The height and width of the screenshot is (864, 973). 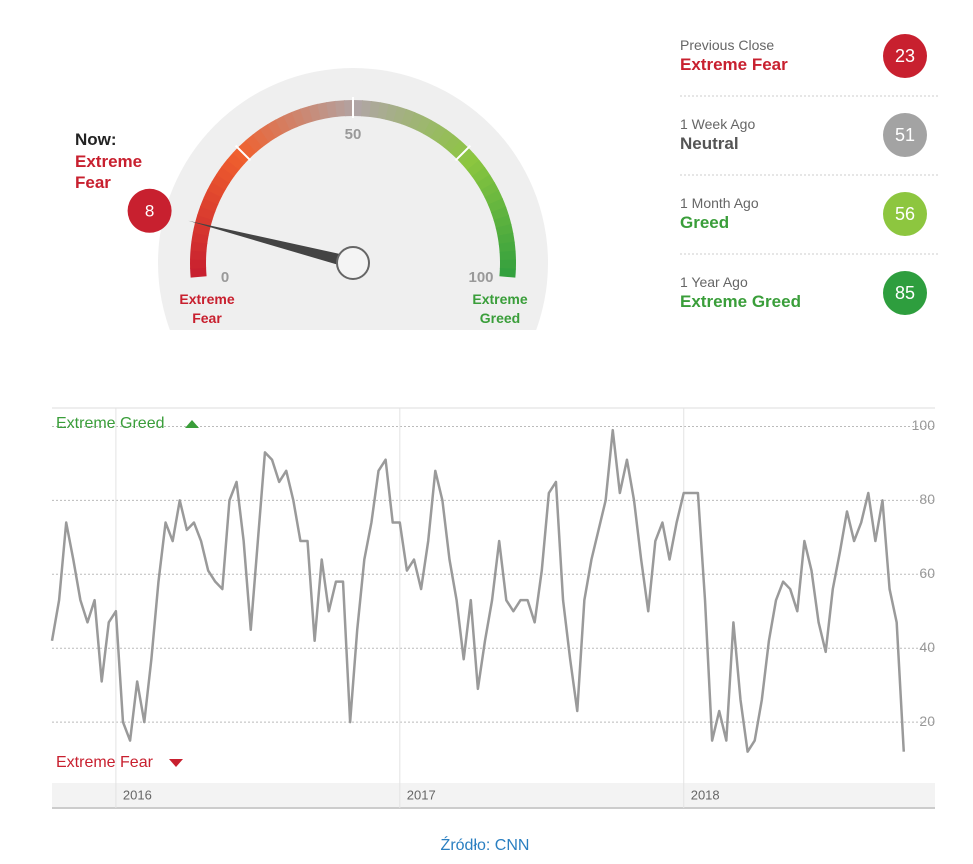 I want to click on y-tick-label: 100, so click(x=924, y=425).